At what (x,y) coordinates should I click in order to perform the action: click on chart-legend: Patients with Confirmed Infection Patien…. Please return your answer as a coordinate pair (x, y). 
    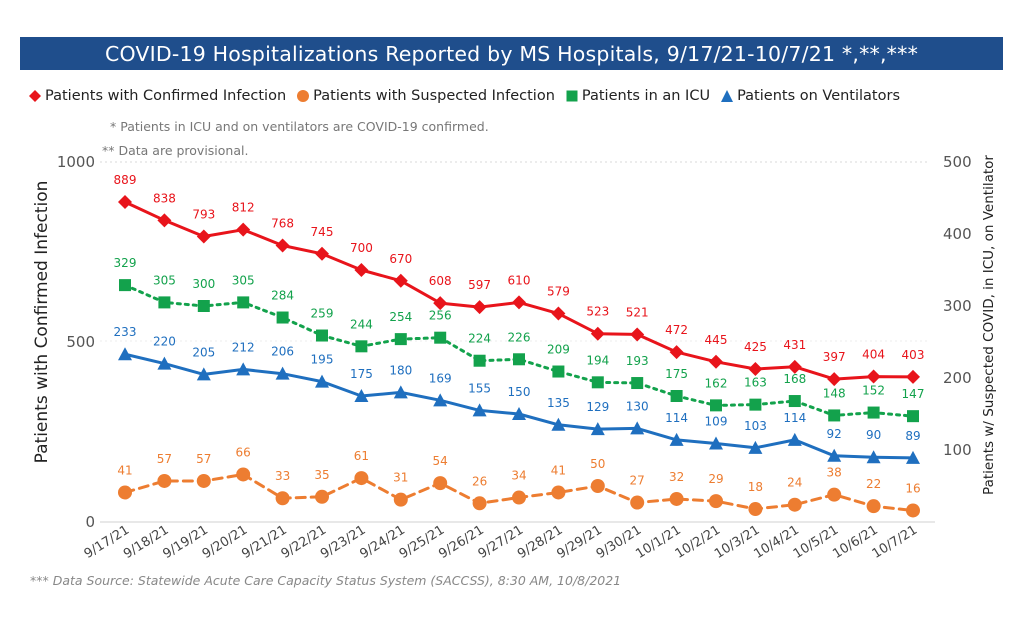
    Looking at the image, I should click on (469, 96).